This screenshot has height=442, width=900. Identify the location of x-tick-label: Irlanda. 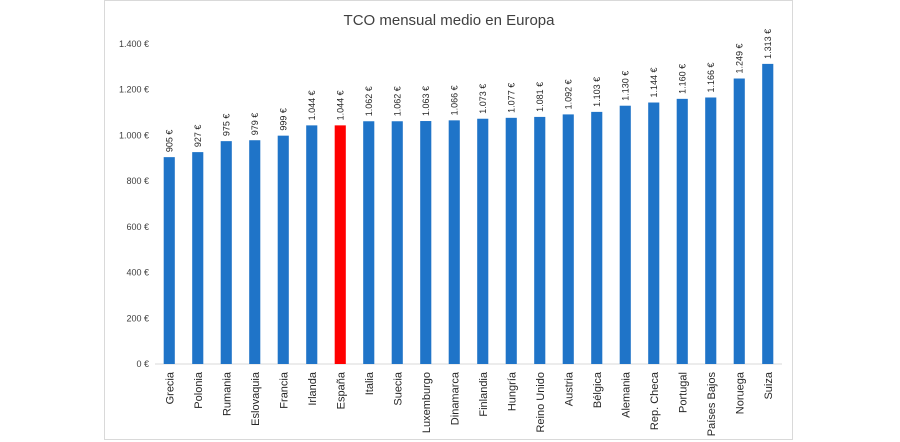
(313, 388).